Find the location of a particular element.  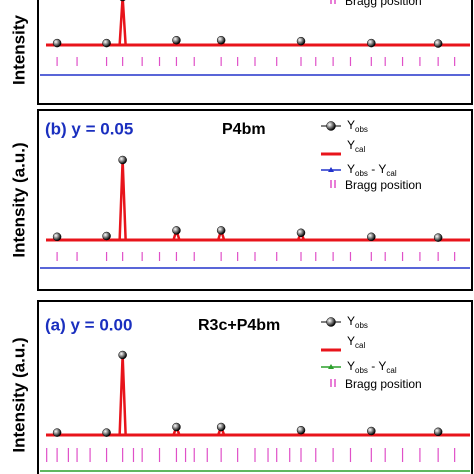

phase-label: P4bm is located at coordinates (244, 129).